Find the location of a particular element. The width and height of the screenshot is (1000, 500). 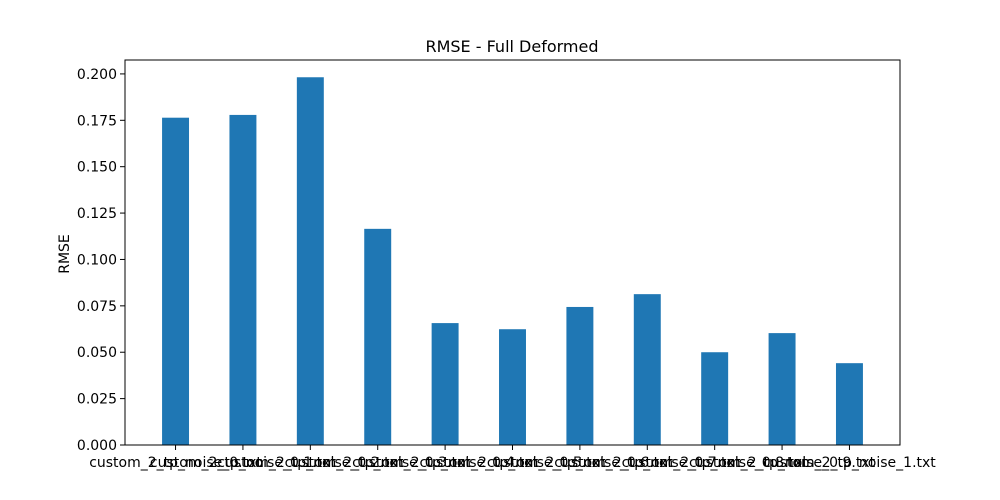

x-tick-label-6: custom_2_tp_noise_0.6.txt is located at coordinates (580, 463).